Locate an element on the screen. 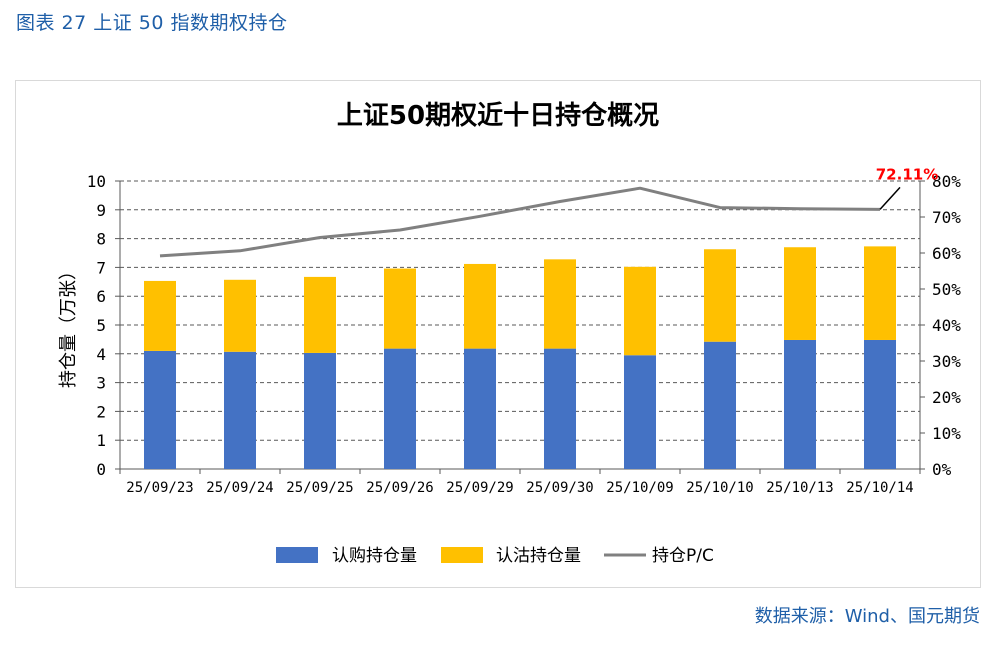  y2-tick-label: 10% is located at coordinates (946, 433).